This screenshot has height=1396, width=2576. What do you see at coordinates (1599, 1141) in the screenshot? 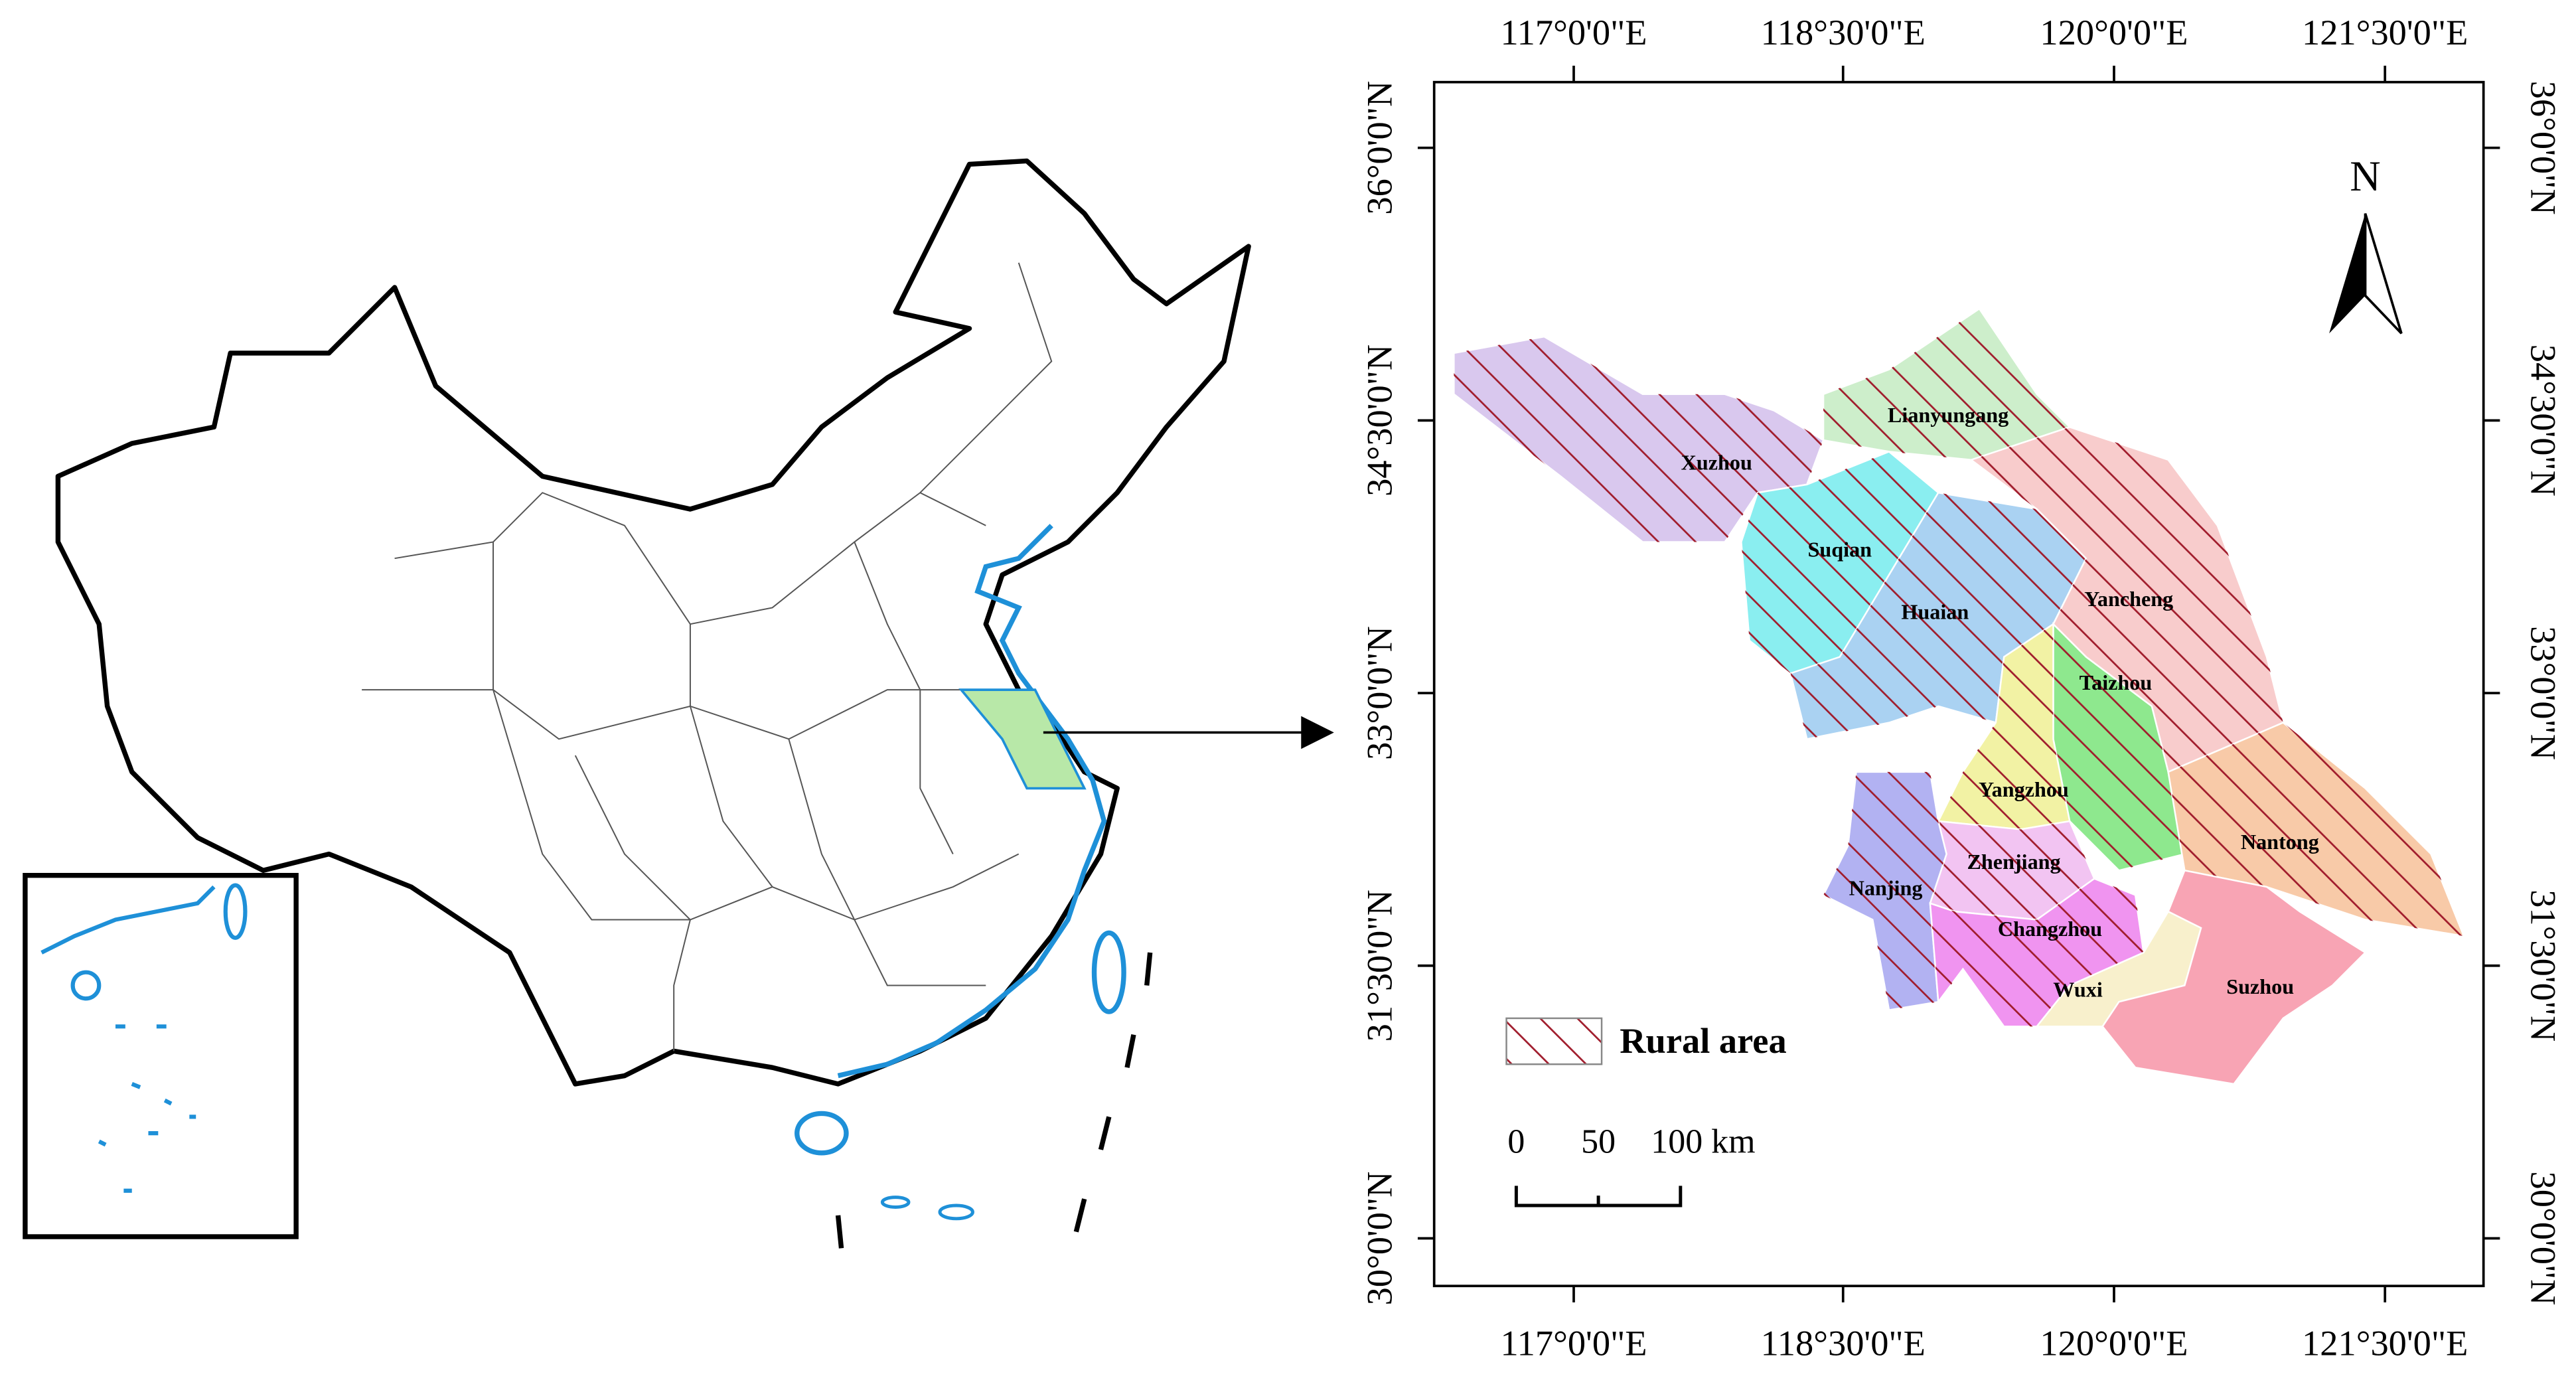
I see `scale-label: 50` at bounding box center [1599, 1141].